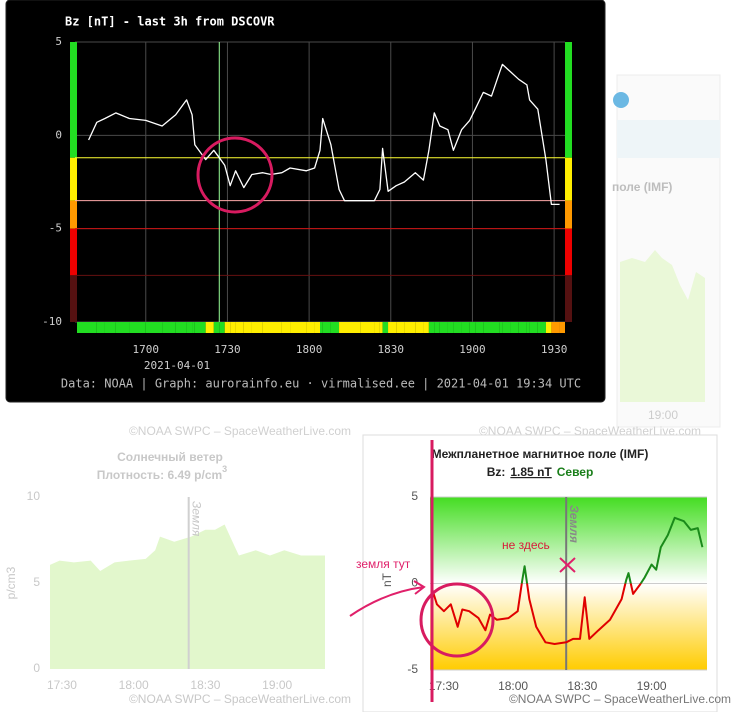 The height and width of the screenshot is (712, 743). Describe the element at coordinates (177, 365) in the screenshot. I see `date-label: 2021-04-01` at that location.